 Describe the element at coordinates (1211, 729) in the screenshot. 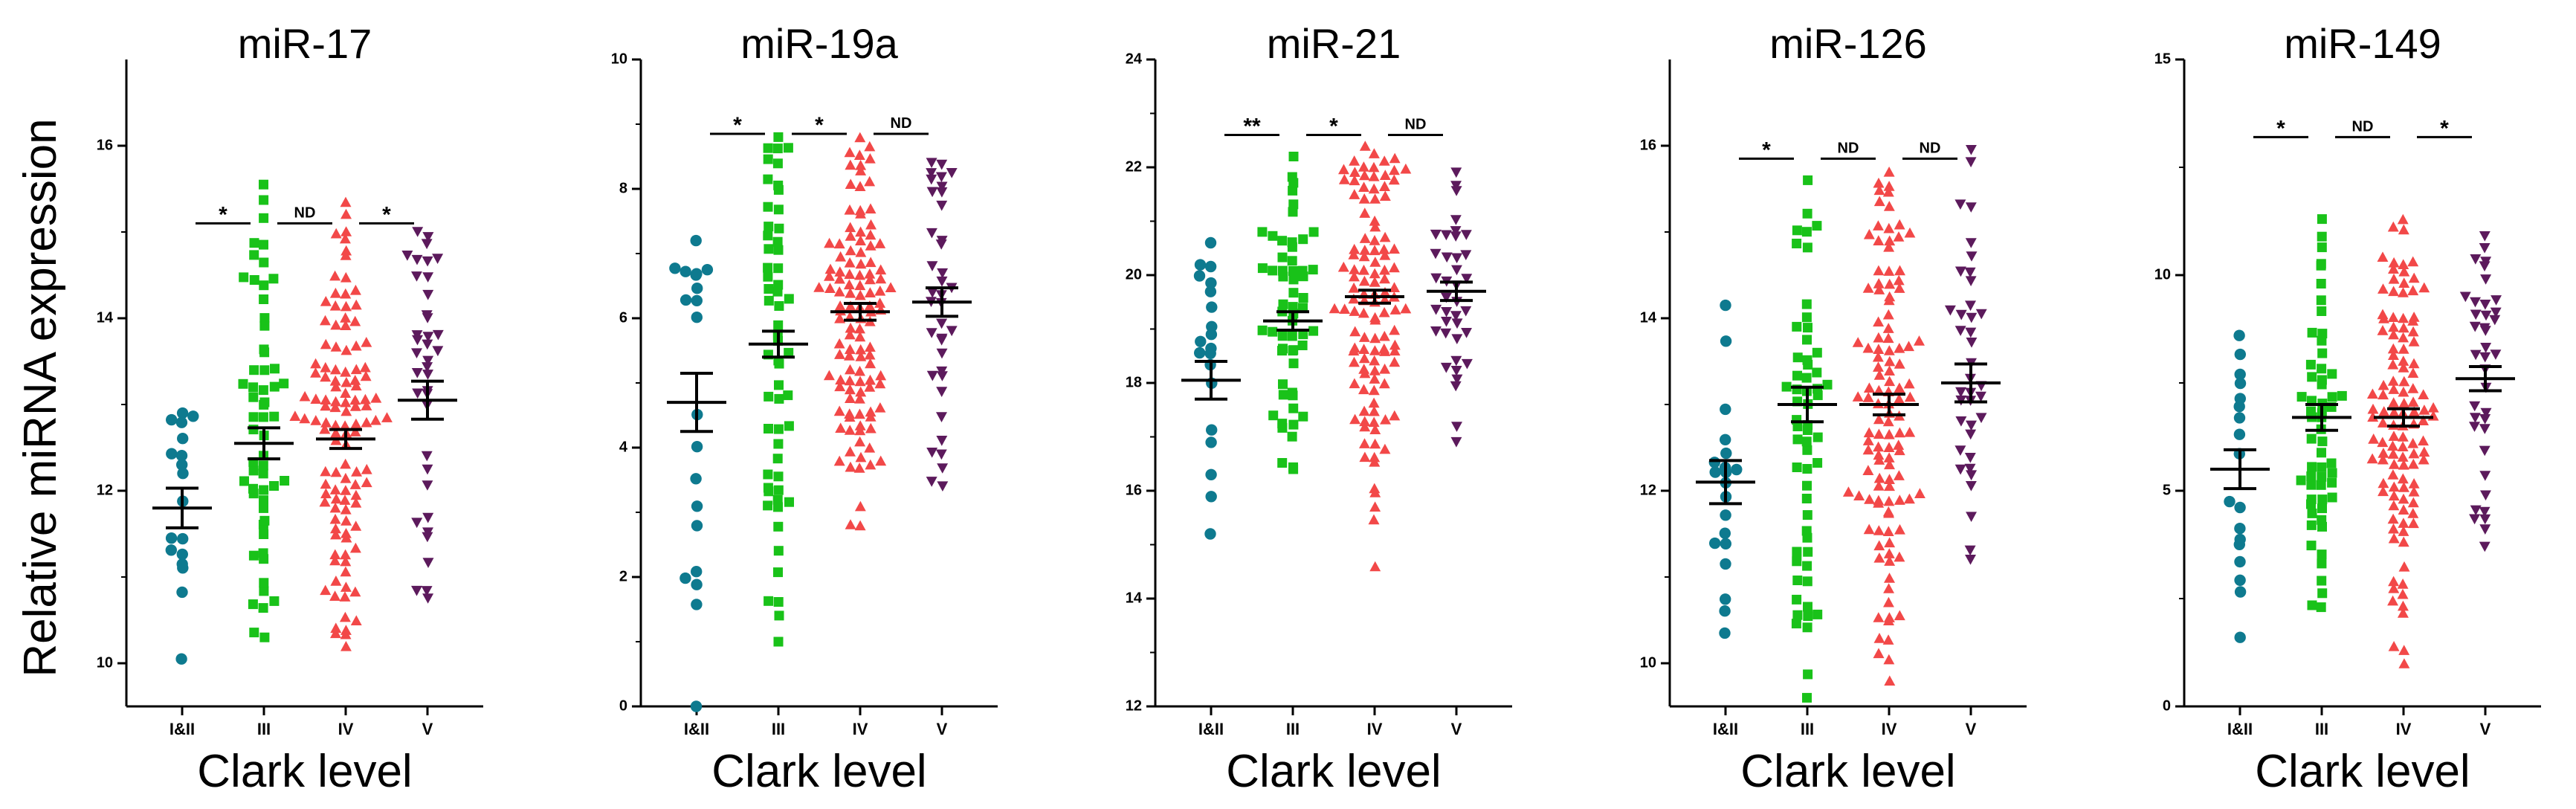

I see `x-tick-label: I&II` at that location.